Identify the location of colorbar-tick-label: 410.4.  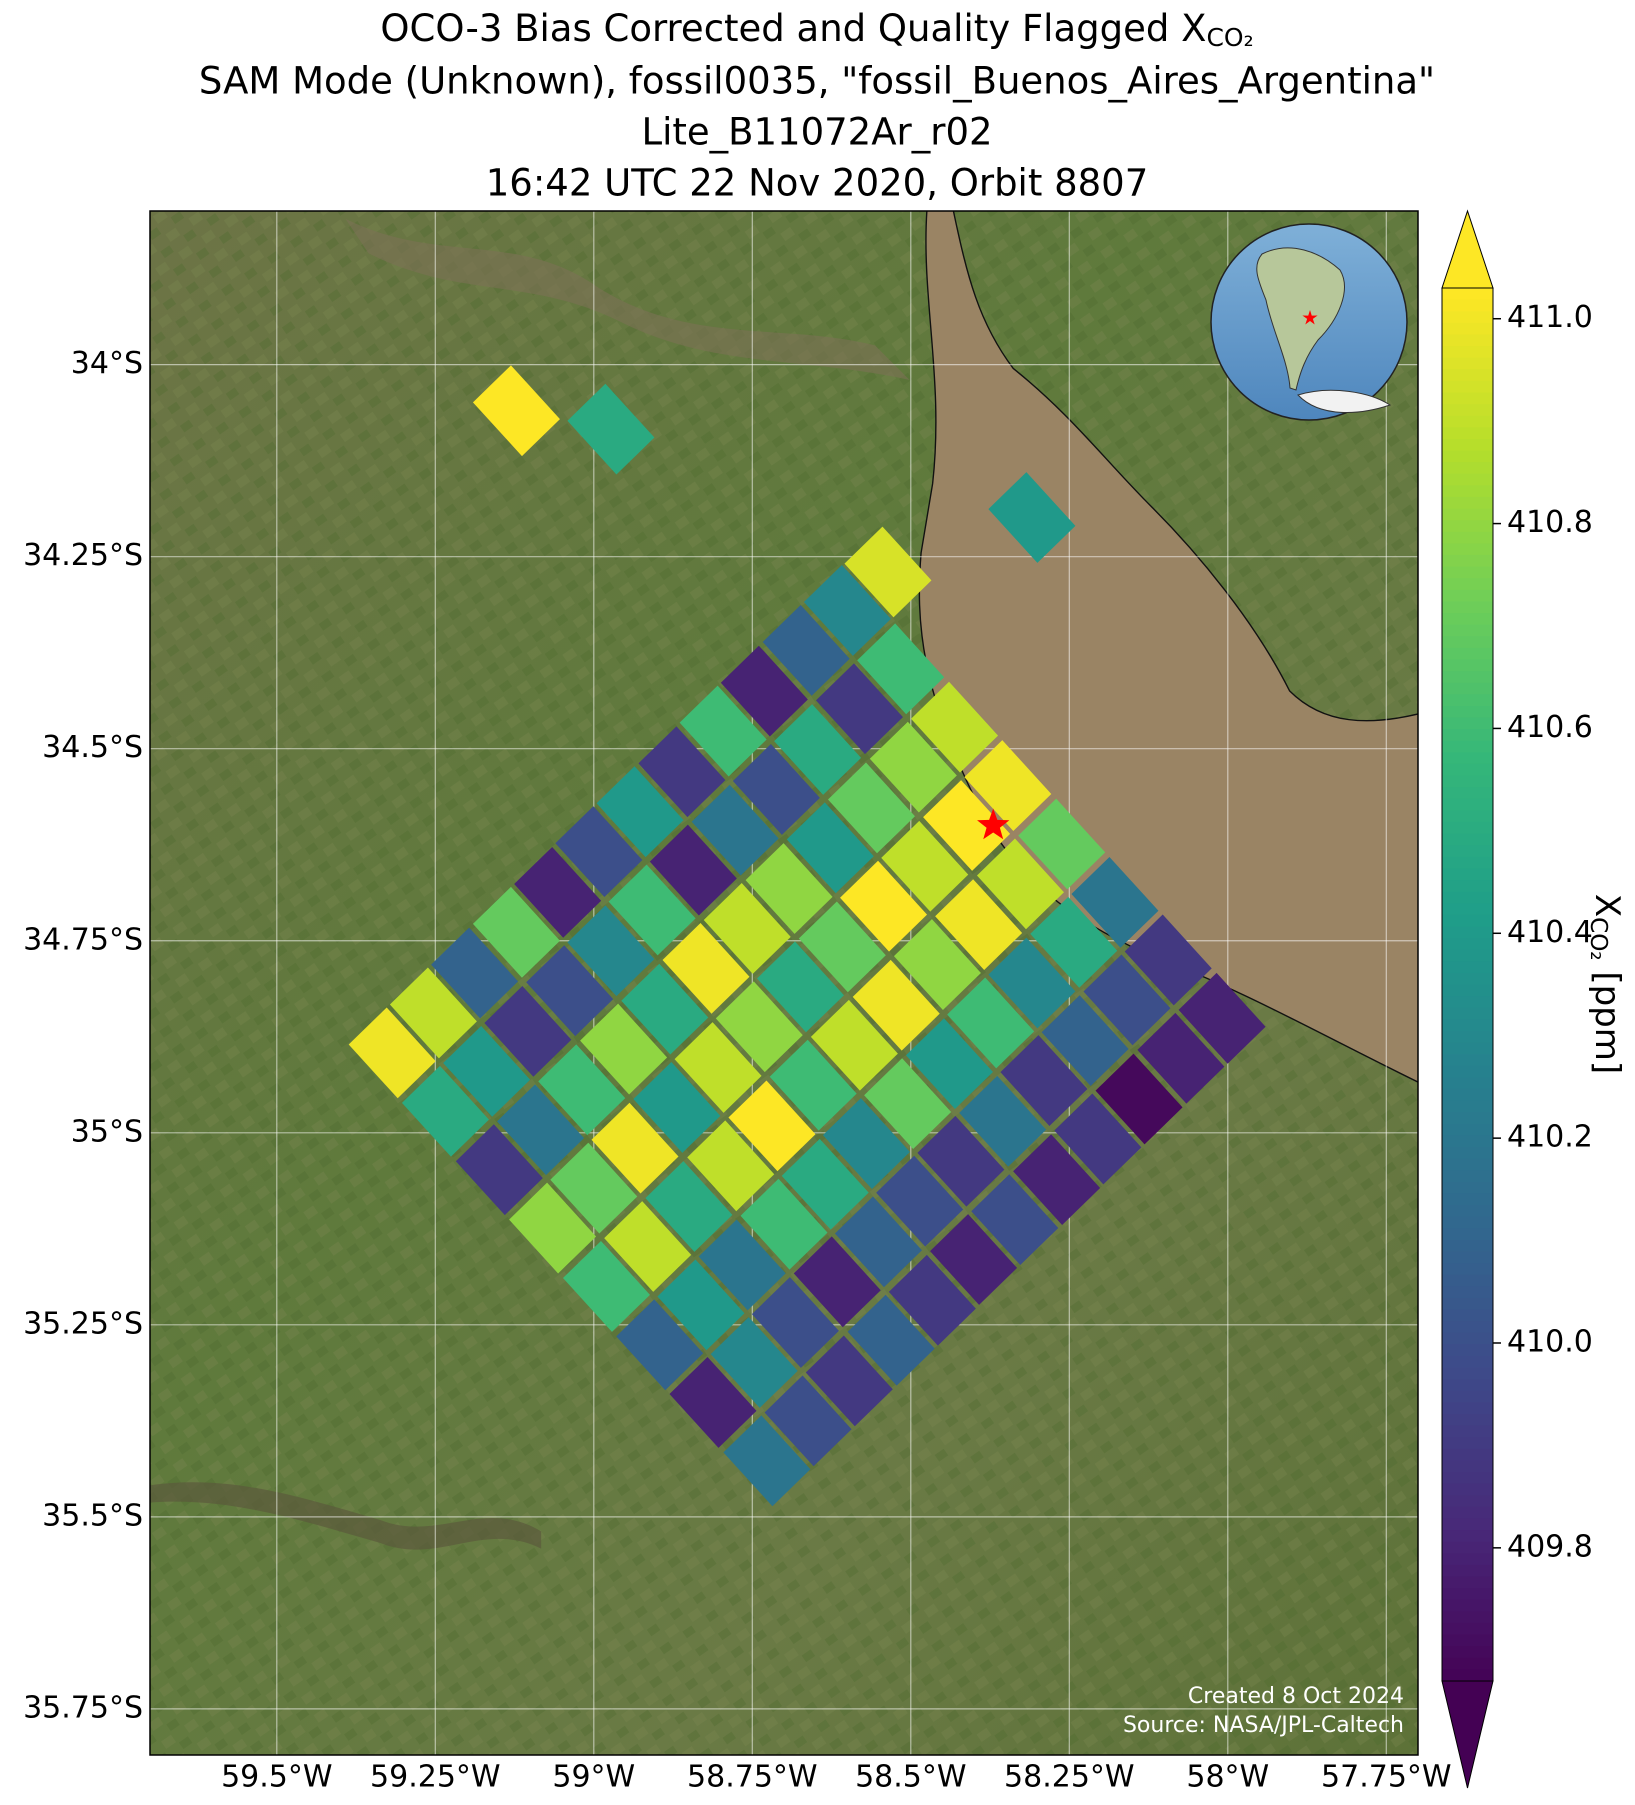
(1550, 932).